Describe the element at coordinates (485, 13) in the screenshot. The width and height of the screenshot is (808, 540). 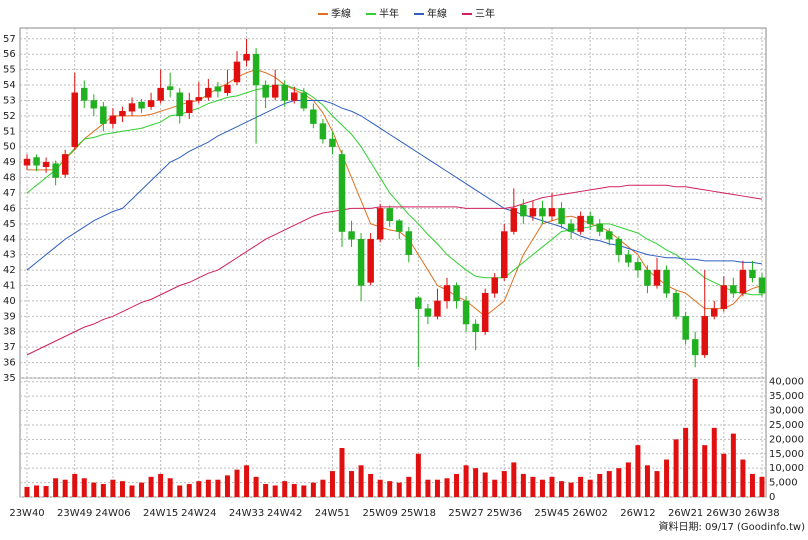
I see `legend-label: 三年` at that location.